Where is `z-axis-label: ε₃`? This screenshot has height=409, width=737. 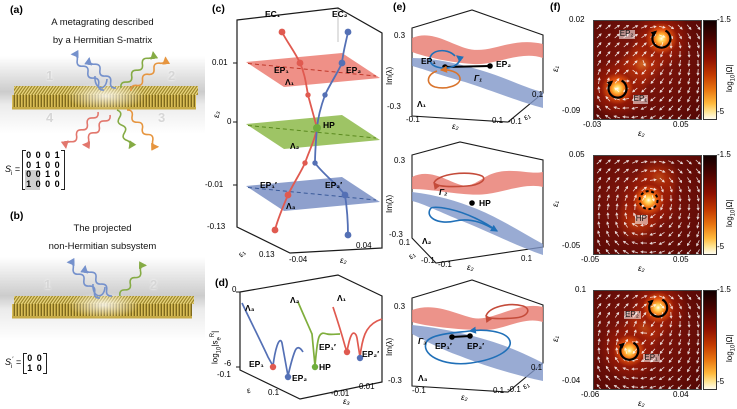 z-axis-label: ε₃ is located at coordinates (216, 114).